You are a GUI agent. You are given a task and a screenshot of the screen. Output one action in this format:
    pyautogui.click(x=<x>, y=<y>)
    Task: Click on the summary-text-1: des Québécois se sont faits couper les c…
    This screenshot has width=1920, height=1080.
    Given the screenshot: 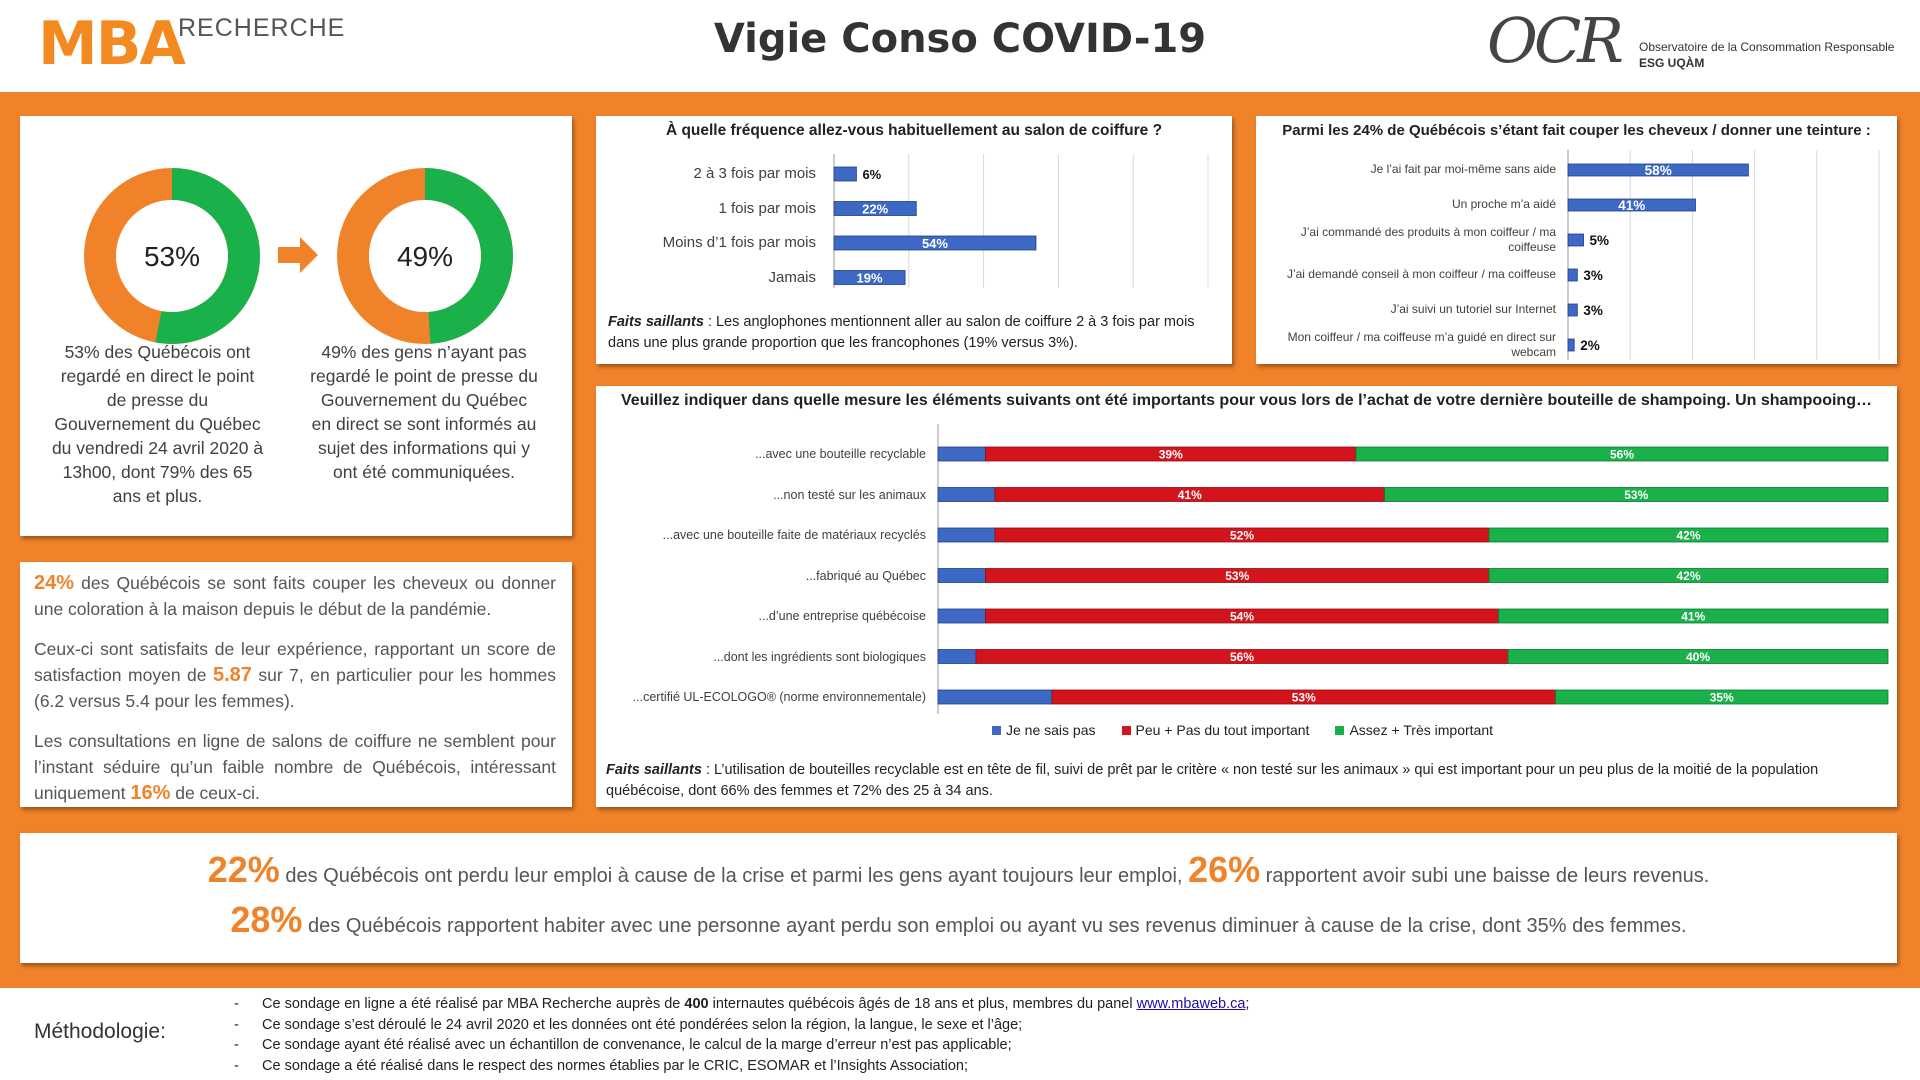 What is the action you would take?
    pyautogui.click(x=295, y=596)
    